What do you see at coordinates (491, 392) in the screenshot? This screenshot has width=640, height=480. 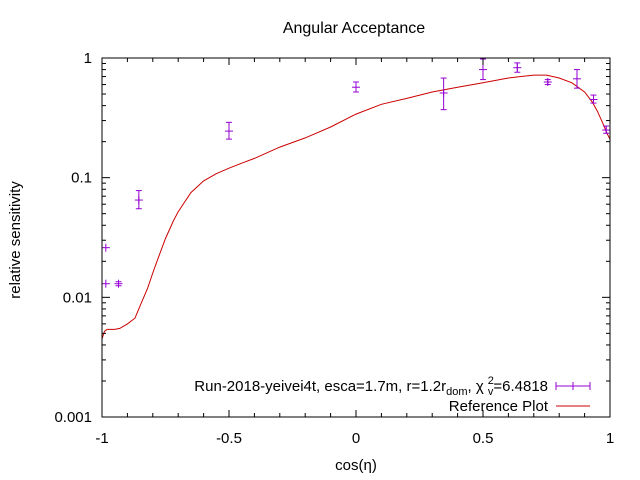 I see `legend-label-sub-v: v` at bounding box center [491, 392].